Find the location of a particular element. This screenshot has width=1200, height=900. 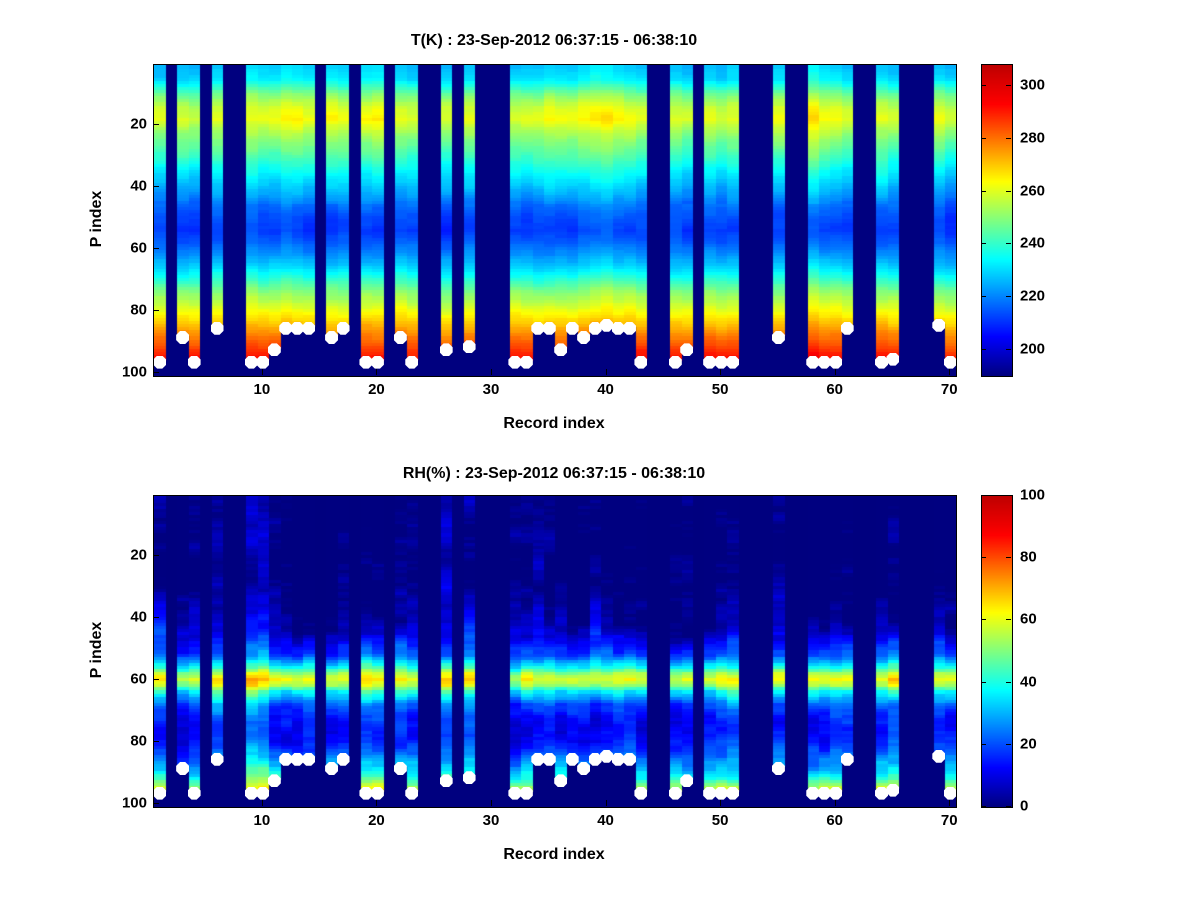

ylabel-relative-humidity: P index is located at coordinates (96, 650).